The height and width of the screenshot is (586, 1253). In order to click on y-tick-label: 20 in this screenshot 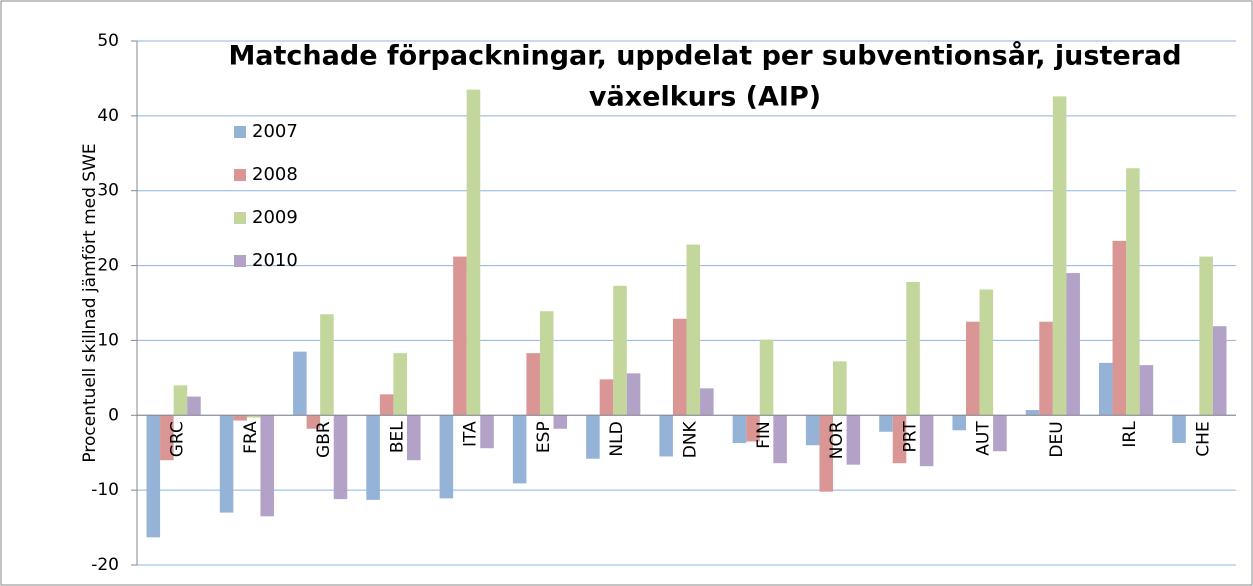, I will do `click(108, 266)`.